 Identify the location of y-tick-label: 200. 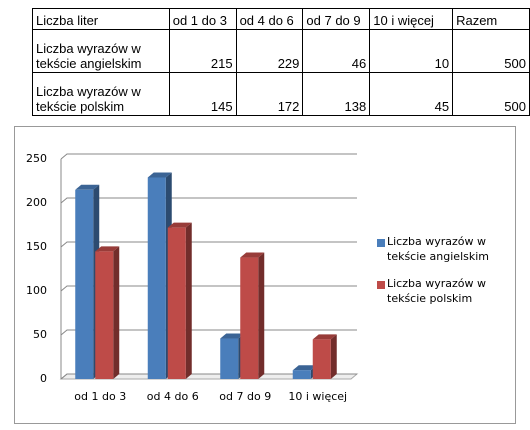
(36, 202).